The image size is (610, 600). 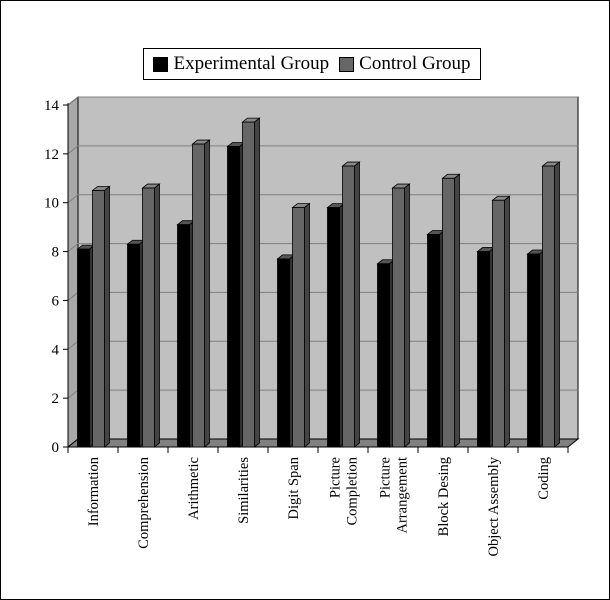 I want to click on x-tick-label: Similarities, so click(x=244, y=490).